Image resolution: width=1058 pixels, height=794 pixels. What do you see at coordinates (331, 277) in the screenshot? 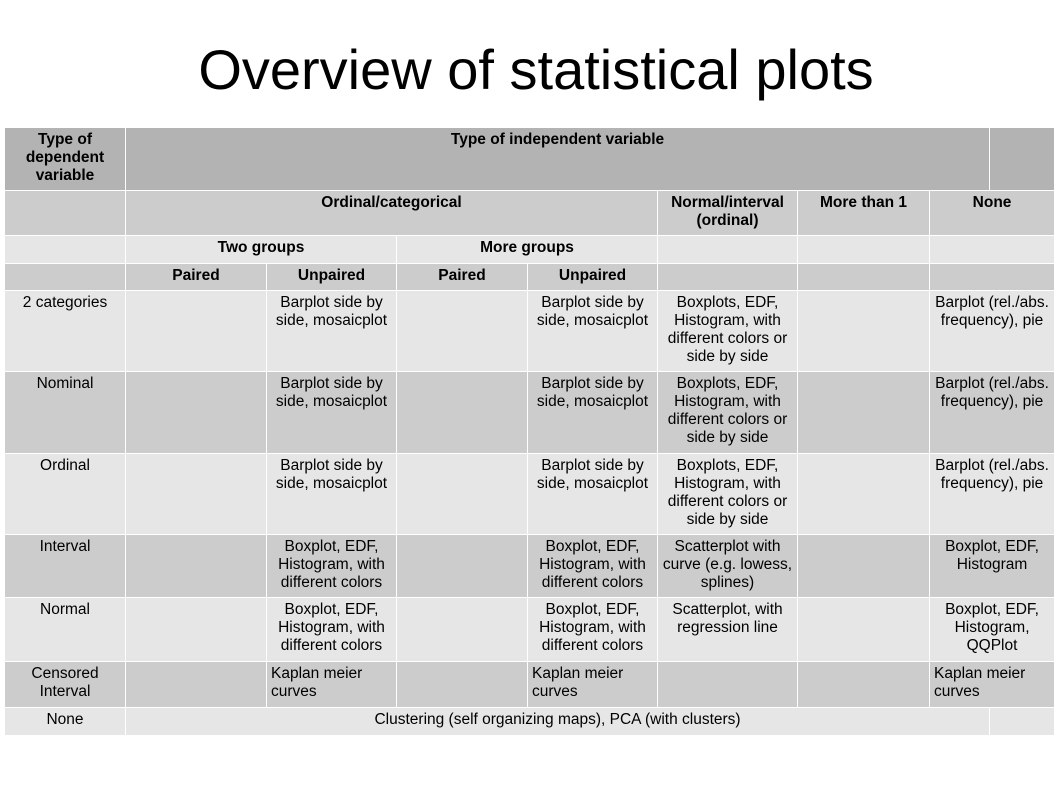
I see `header-two-unpaired: Unpaired` at bounding box center [331, 277].